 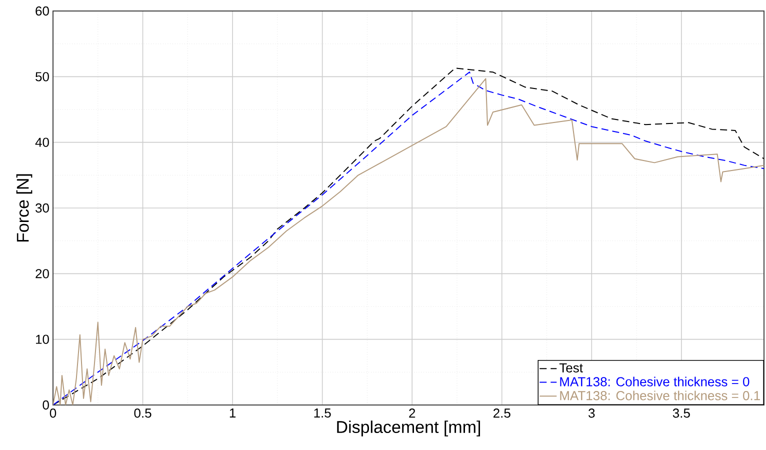 I want to click on x-tick-label: 2, so click(x=412, y=413).